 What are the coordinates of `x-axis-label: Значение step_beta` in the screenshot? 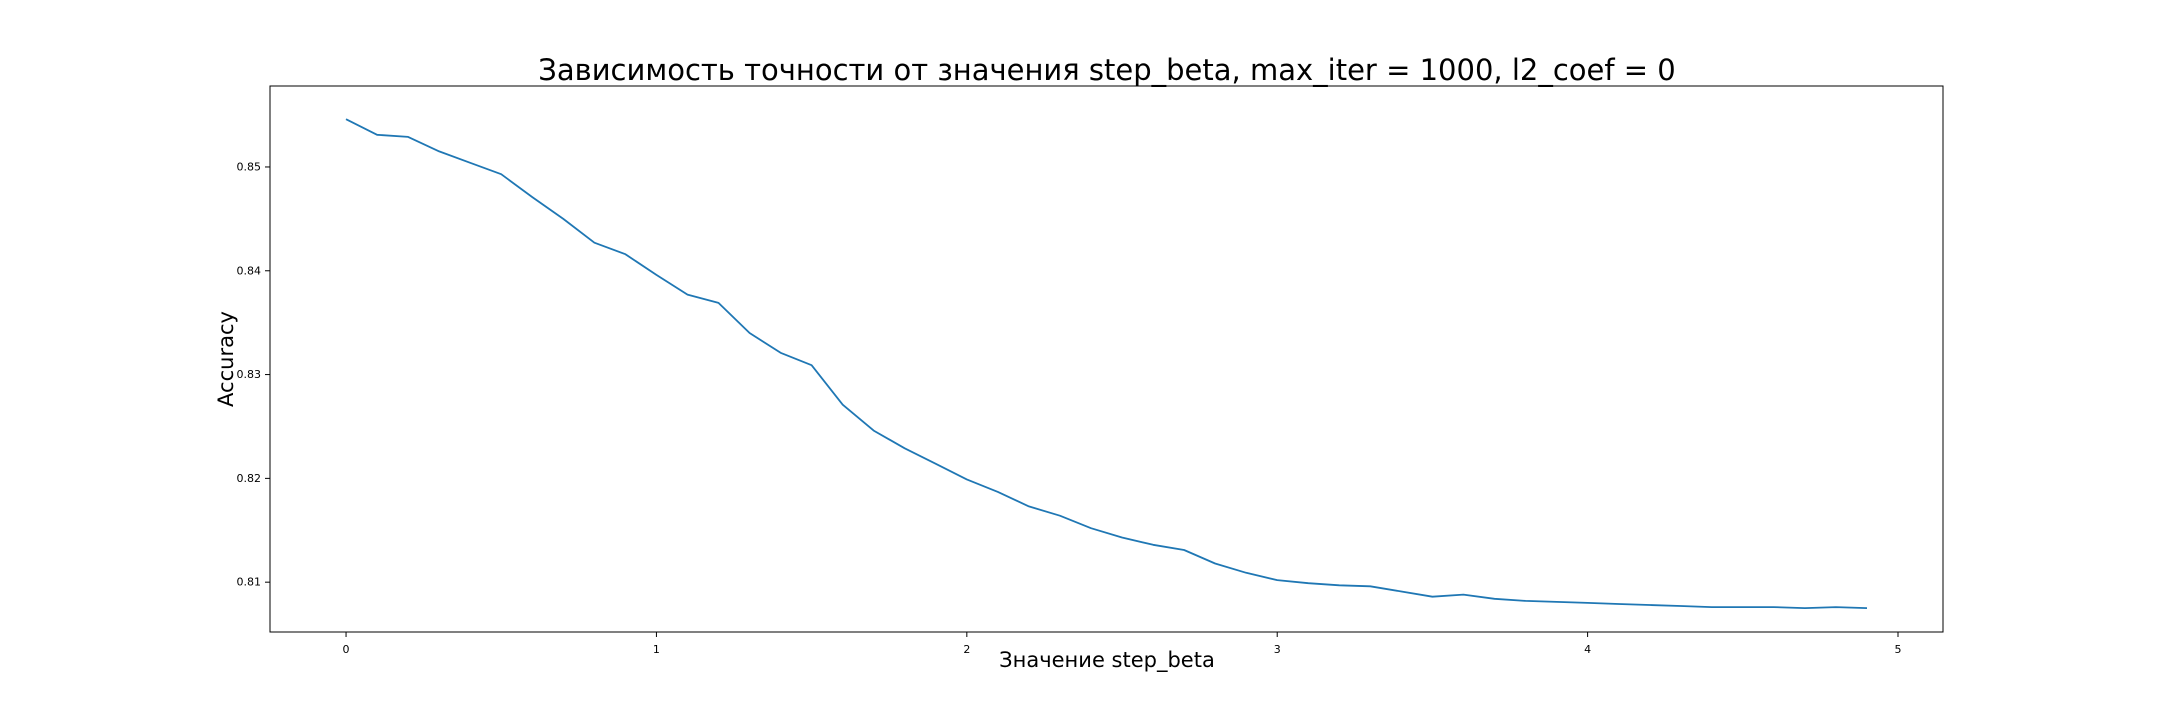 It's located at (1107, 660).